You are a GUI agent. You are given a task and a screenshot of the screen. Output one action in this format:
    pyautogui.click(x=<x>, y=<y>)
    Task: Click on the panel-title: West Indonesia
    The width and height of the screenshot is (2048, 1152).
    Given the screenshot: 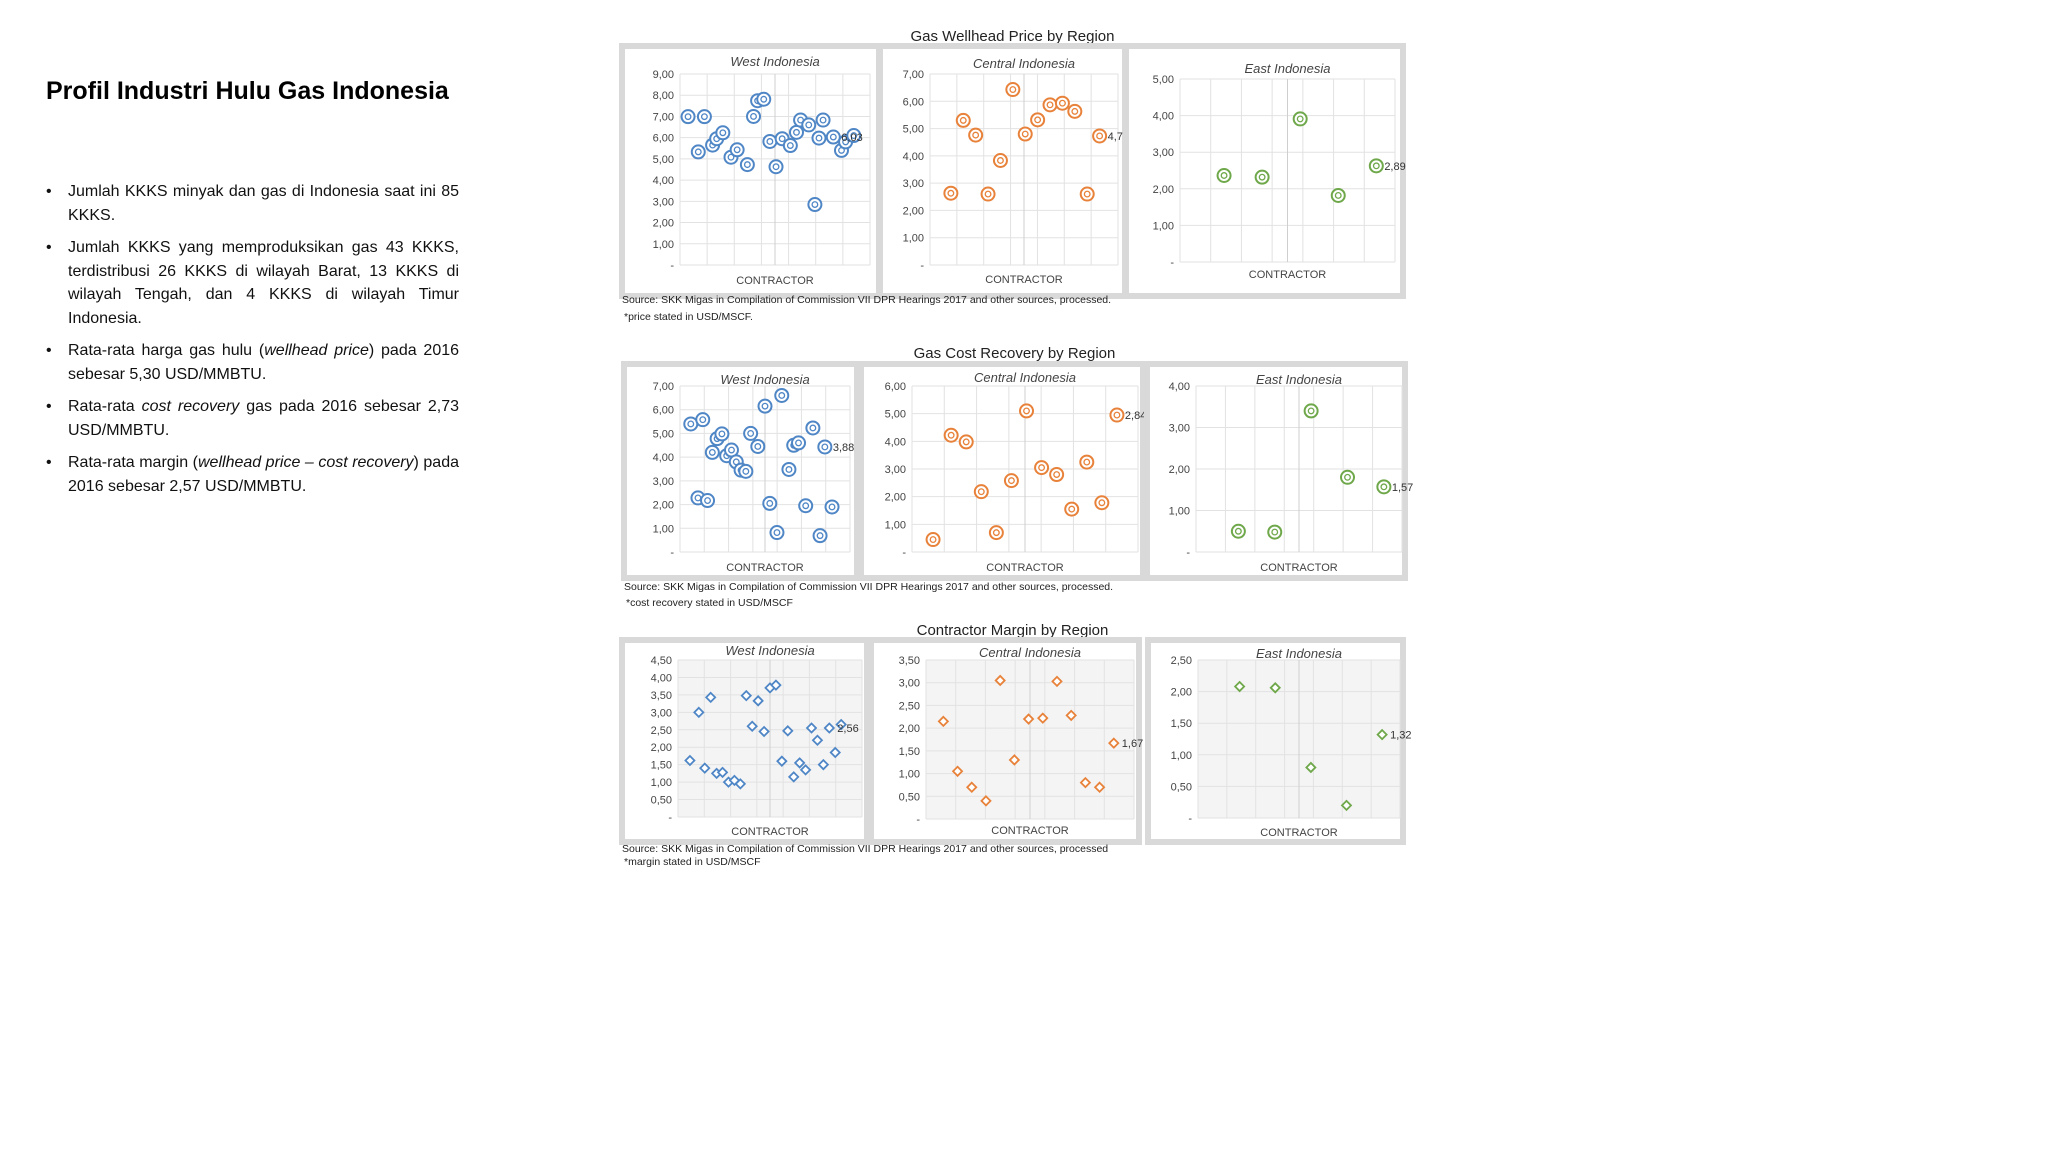 What is the action you would take?
    pyautogui.click(x=774, y=61)
    